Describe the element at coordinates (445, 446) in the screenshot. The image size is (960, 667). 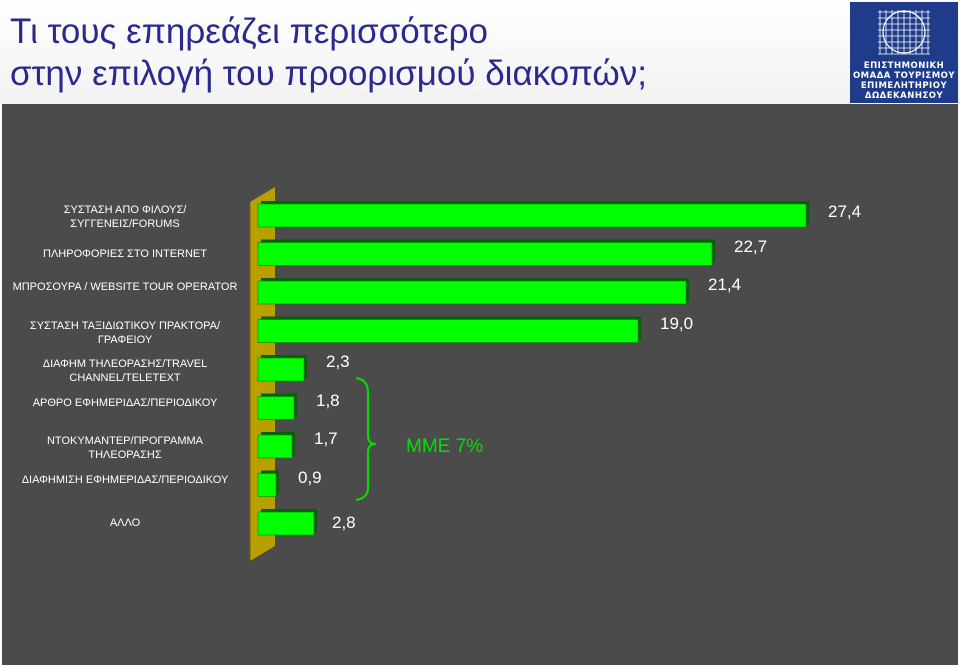
I see `mme-annotation: ΜΜΕ 7%` at that location.